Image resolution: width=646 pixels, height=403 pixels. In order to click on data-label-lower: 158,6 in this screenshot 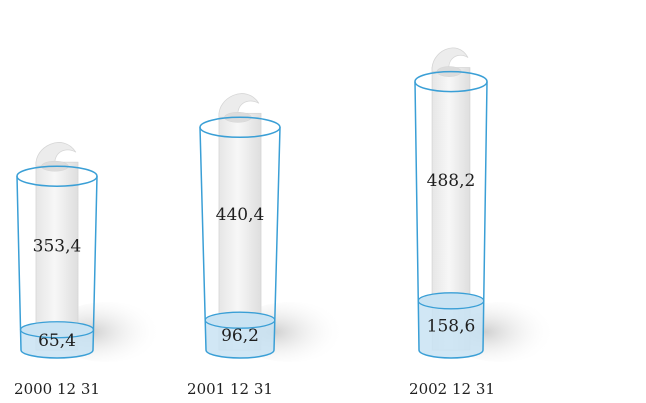, I will do `click(451, 326)`.